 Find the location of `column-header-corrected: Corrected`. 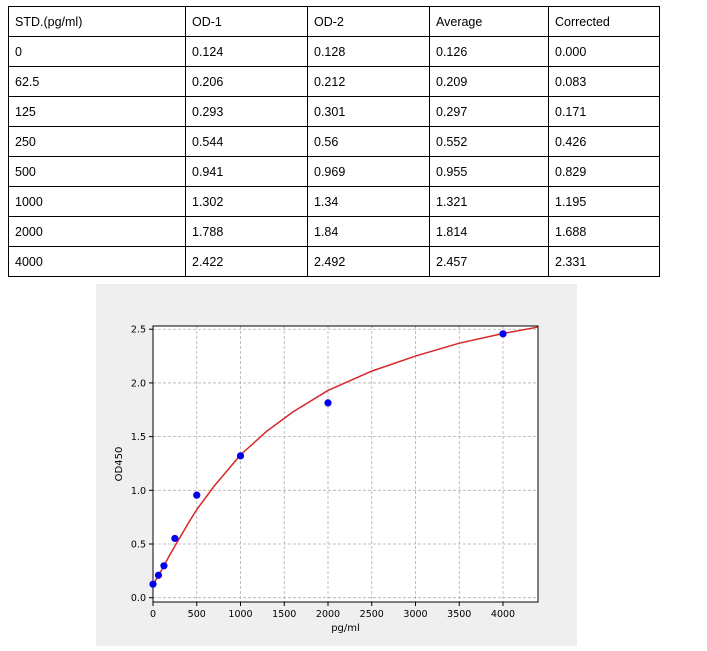

column-header-corrected: Corrected is located at coordinates (604, 21).